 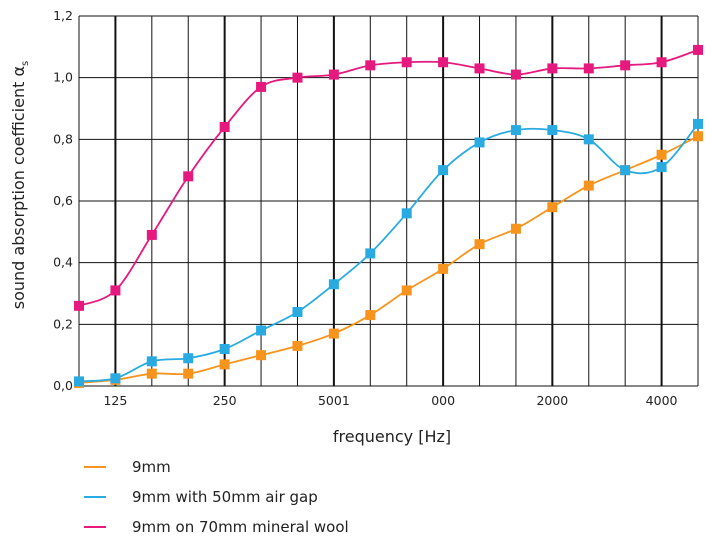 I want to click on x-tick-label: 4000, so click(x=662, y=400).